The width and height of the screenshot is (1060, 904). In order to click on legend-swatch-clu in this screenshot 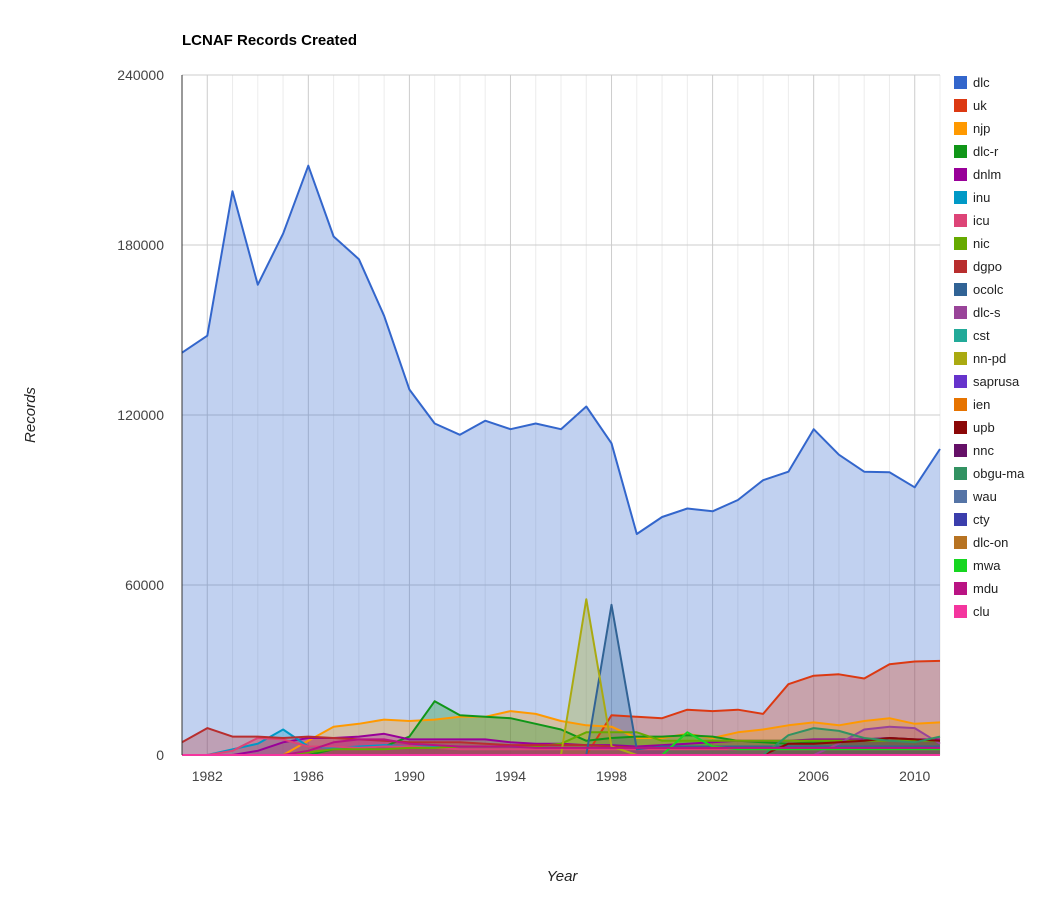, I will do `click(960, 611)`.